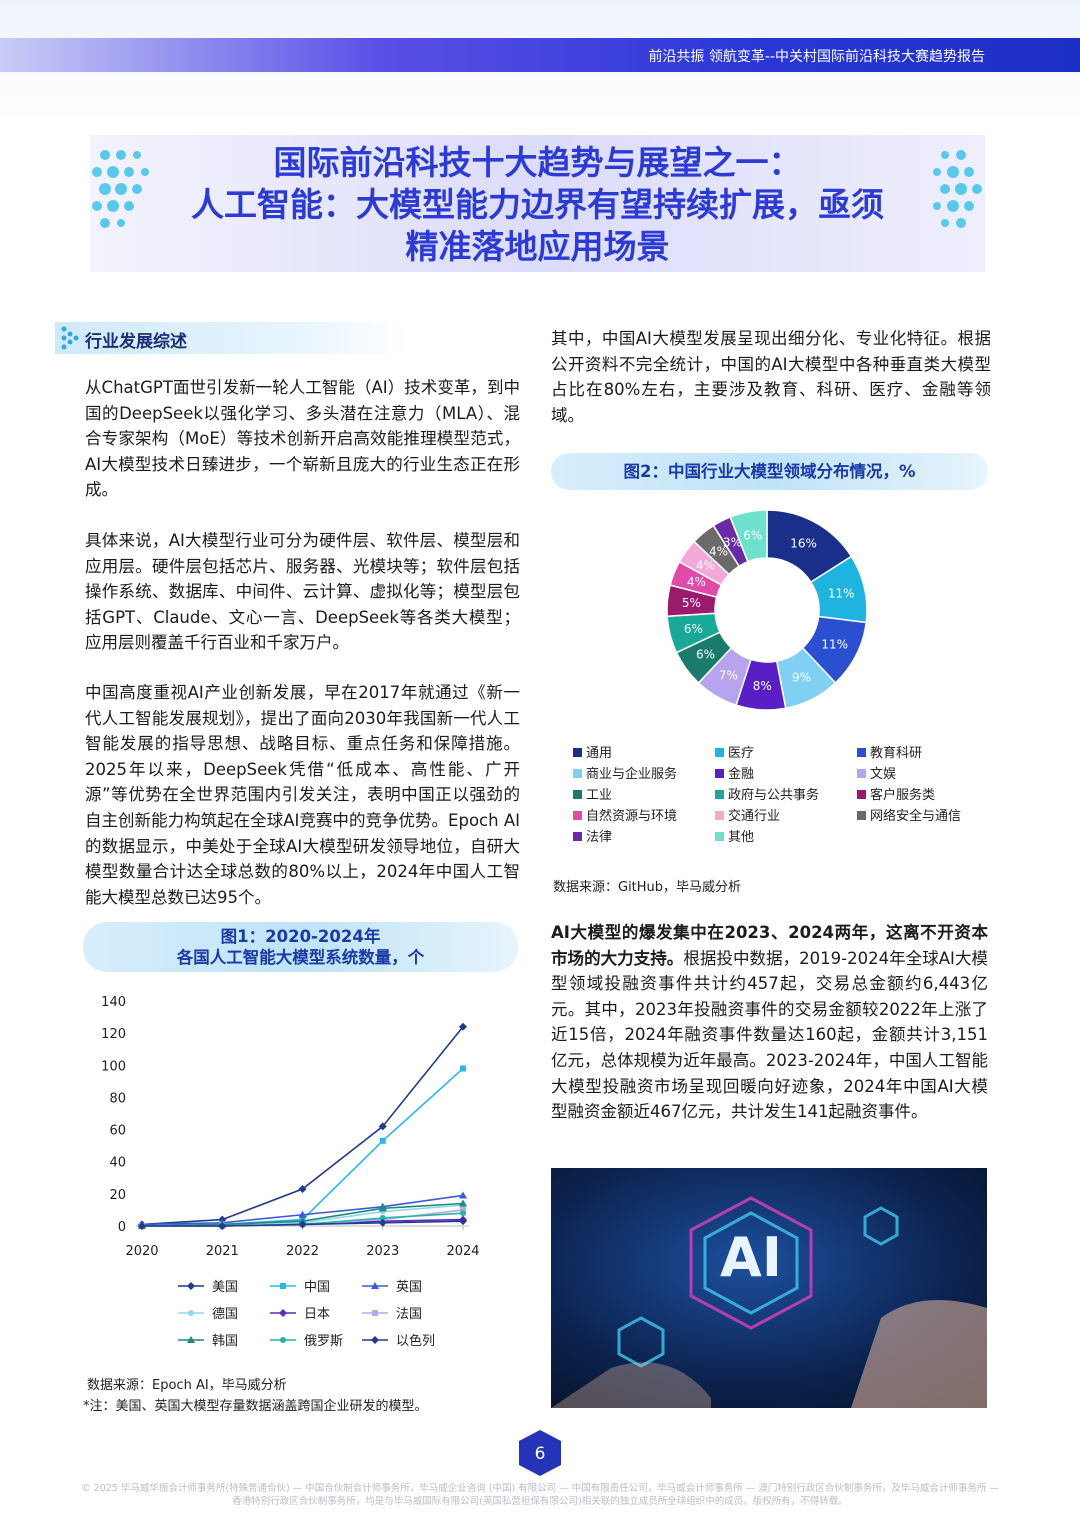 The image size is (1080, 1516). Describe the element at coordinates (122, 1227) in the screenshot. I see `y-tick-label: 0` at that location.